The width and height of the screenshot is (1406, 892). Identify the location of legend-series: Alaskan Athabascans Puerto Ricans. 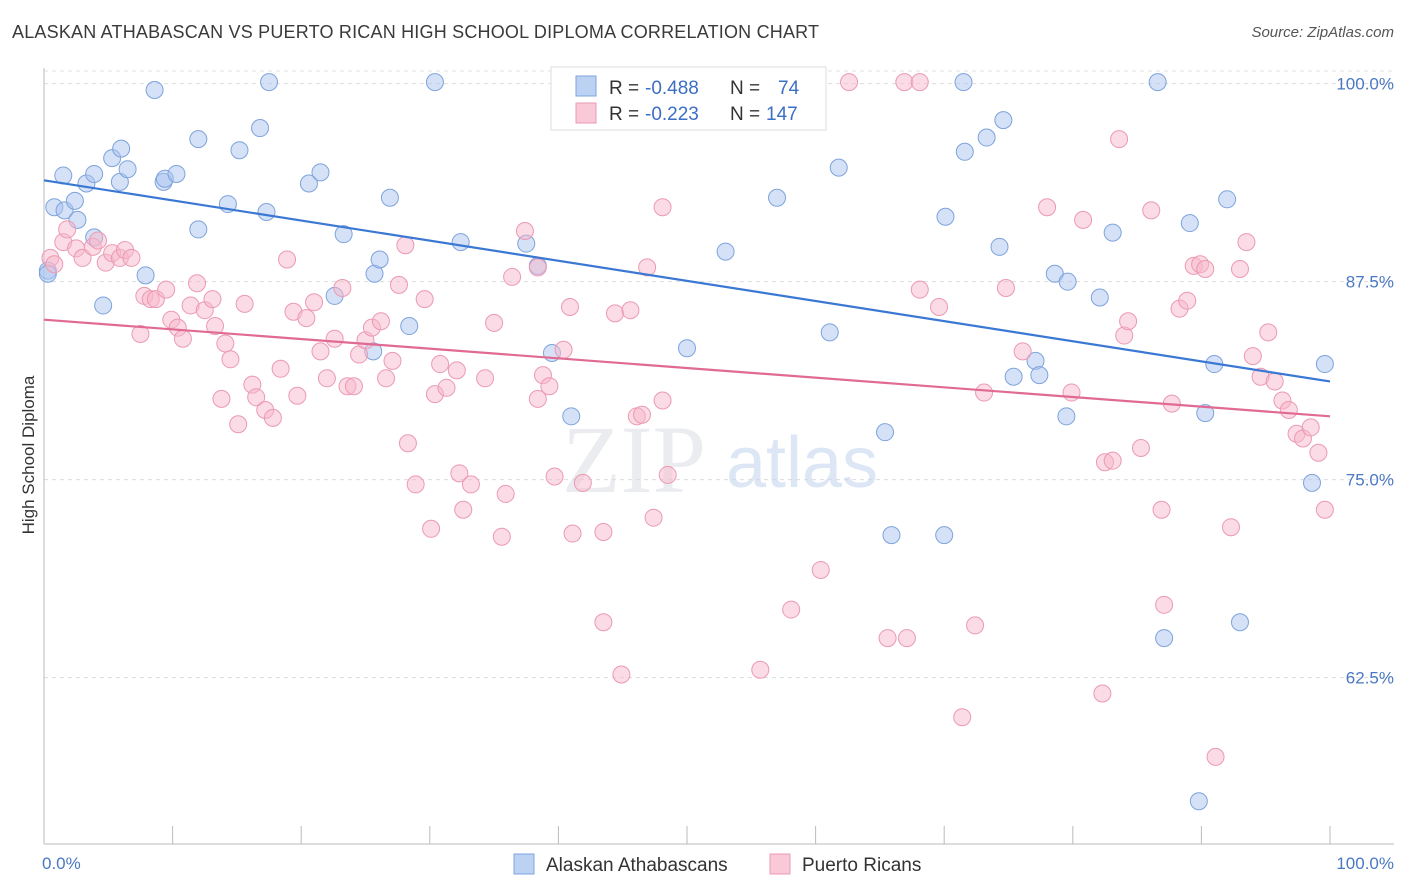
(717, 864).